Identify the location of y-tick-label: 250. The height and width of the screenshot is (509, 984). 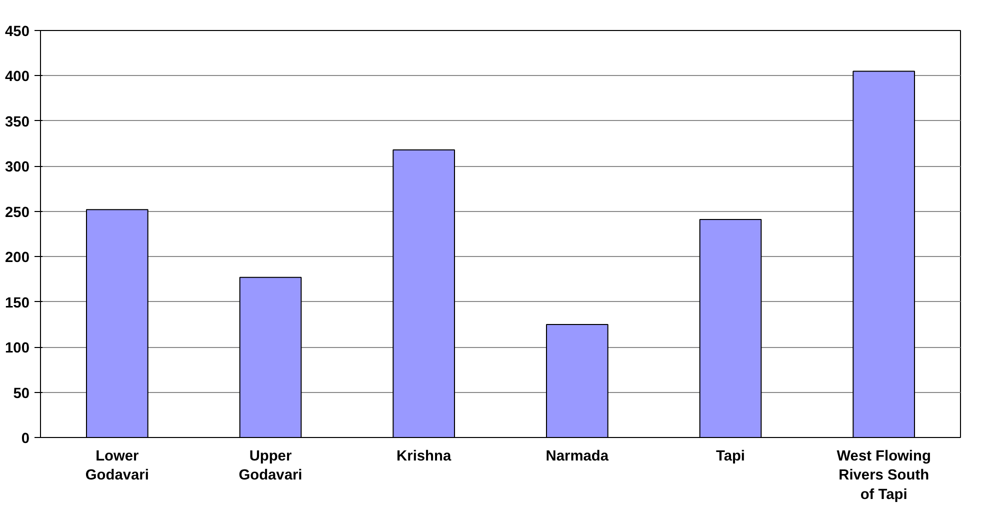
(17, 212).